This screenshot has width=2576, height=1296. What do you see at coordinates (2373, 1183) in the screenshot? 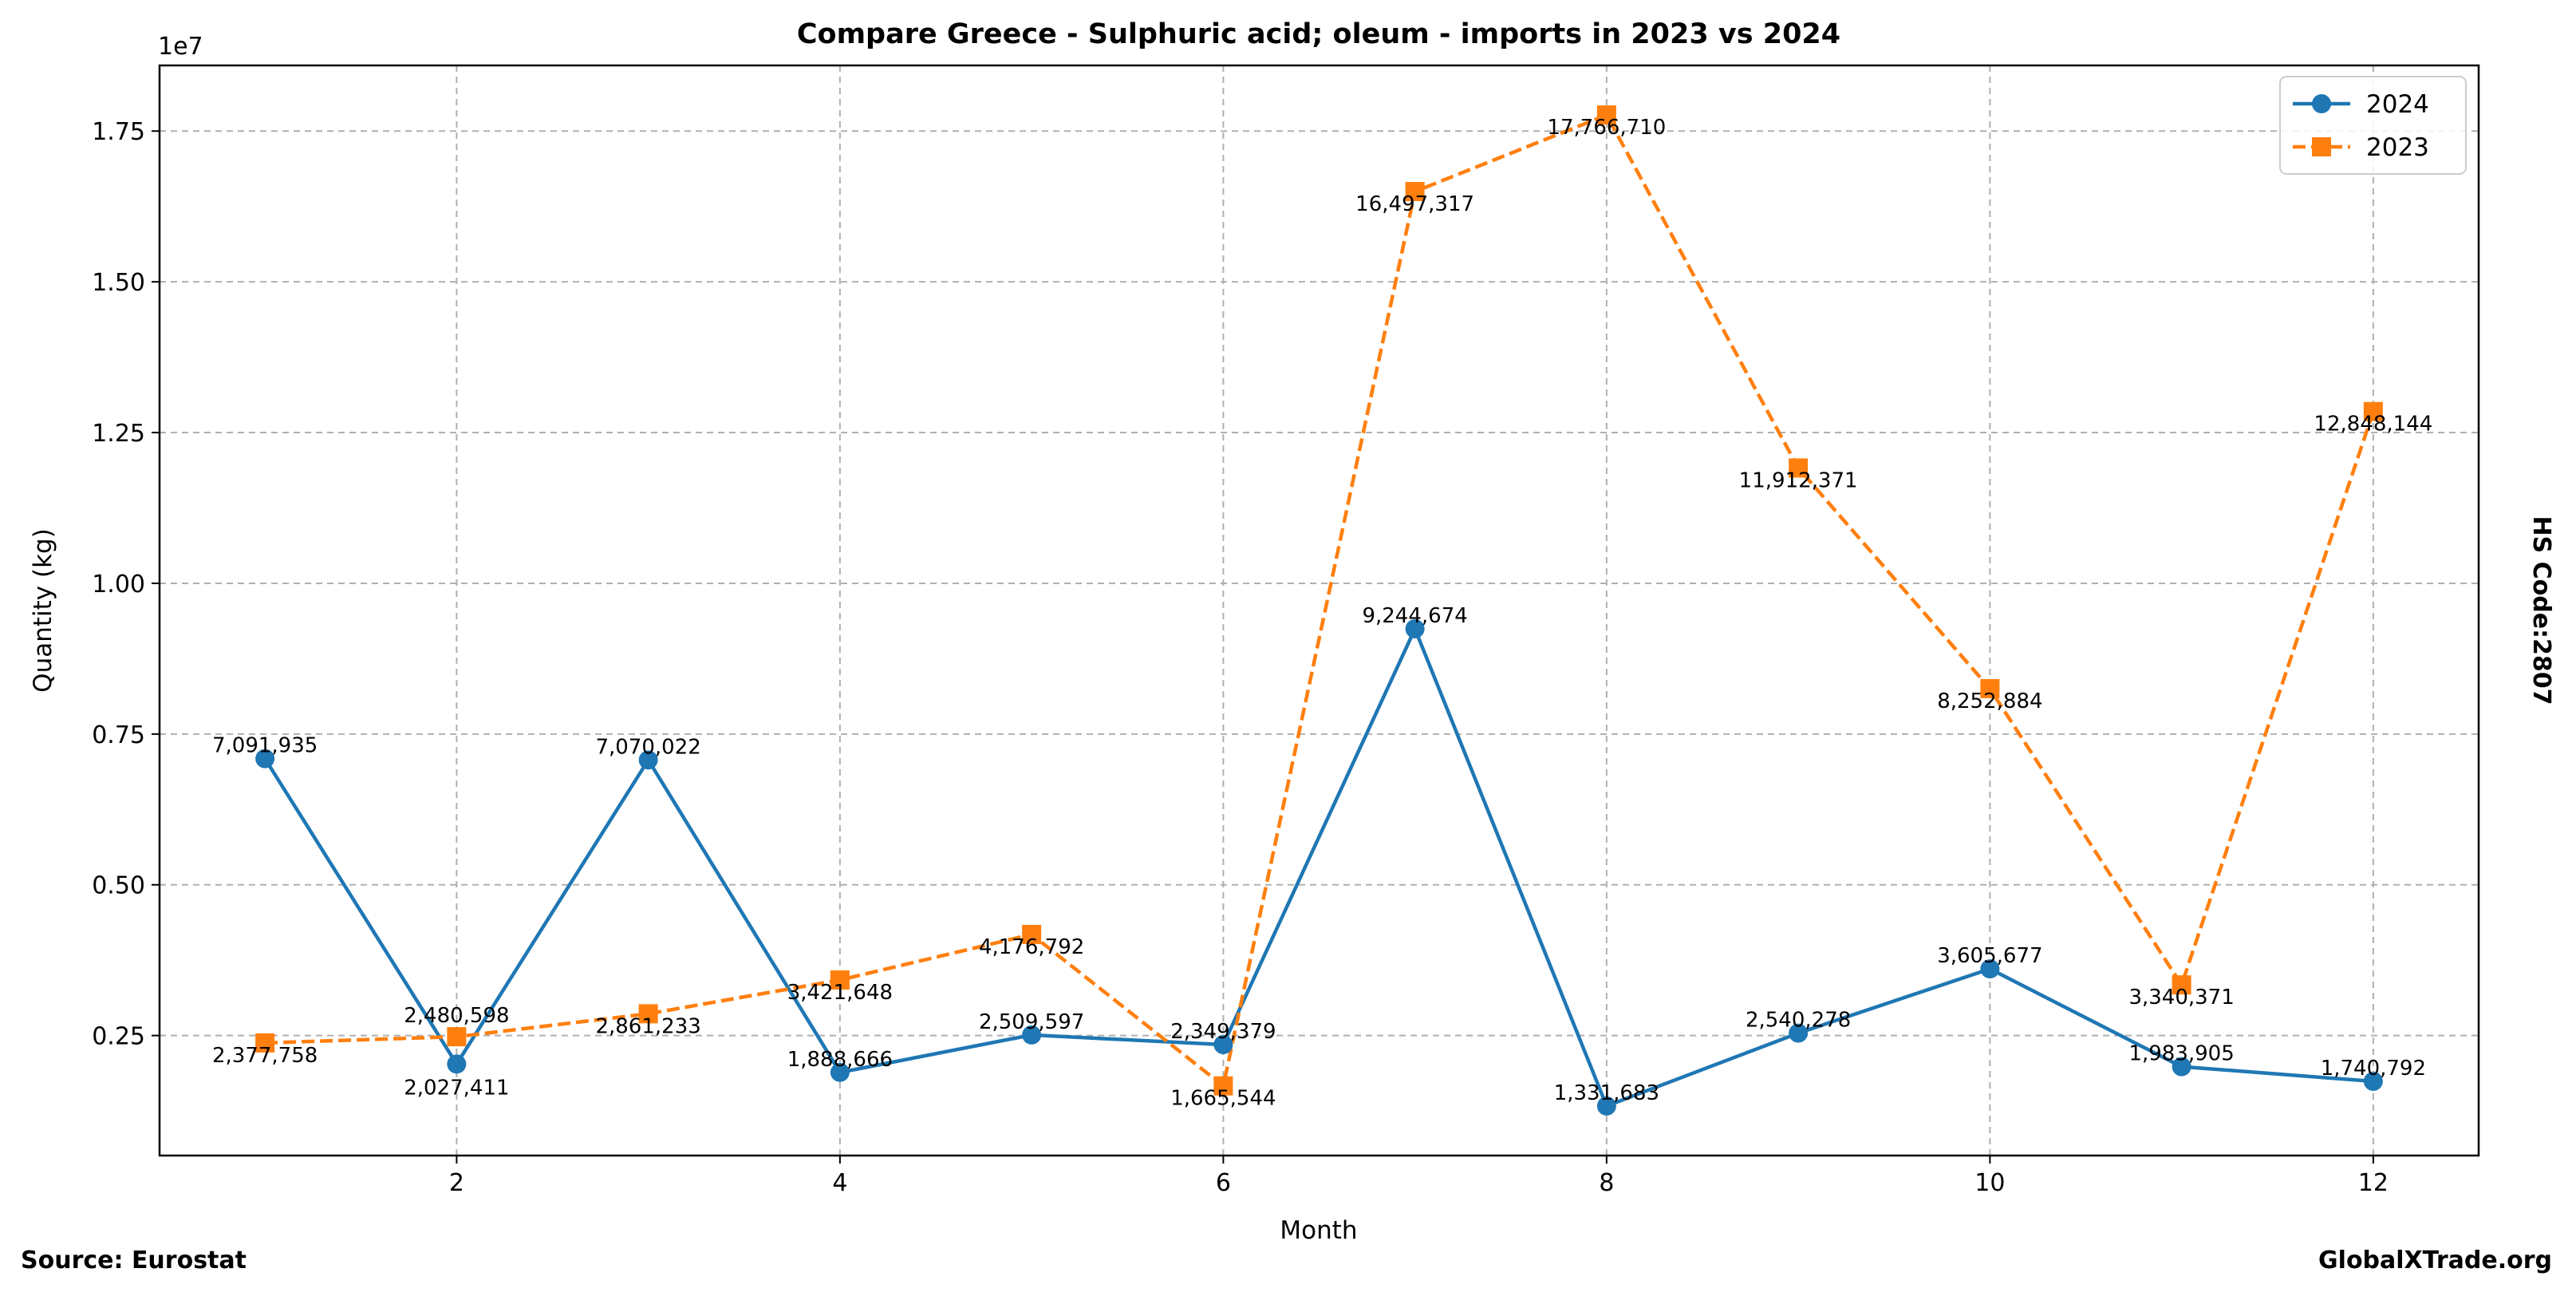
I see `x-tick-label: 12` at bounding box center [2373, 1183].